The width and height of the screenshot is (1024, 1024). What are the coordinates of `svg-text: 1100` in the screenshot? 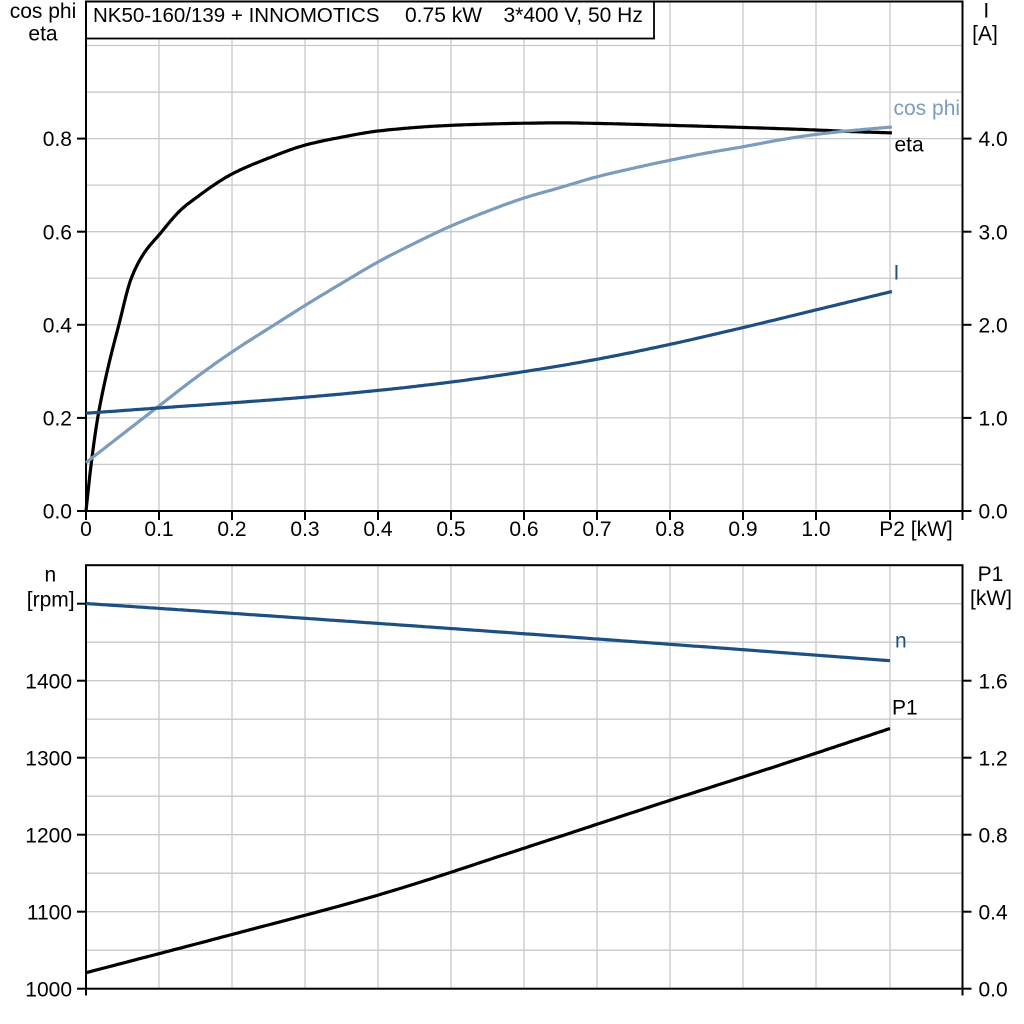 It's located at (49, 912).